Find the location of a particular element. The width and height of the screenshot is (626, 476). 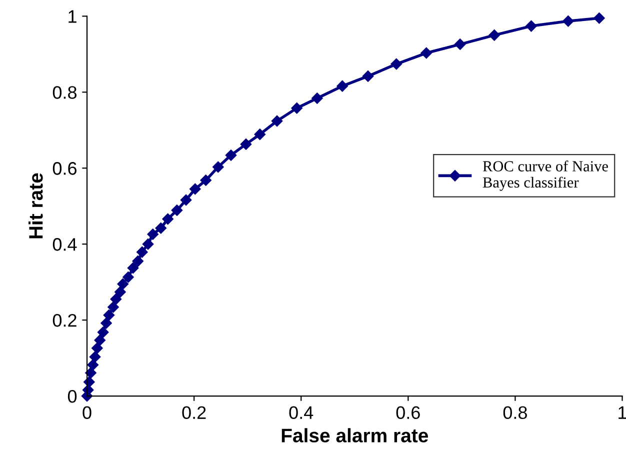

legend-label: ROC curve of Naive Bayes classifier is located at coordinates (545, 175).